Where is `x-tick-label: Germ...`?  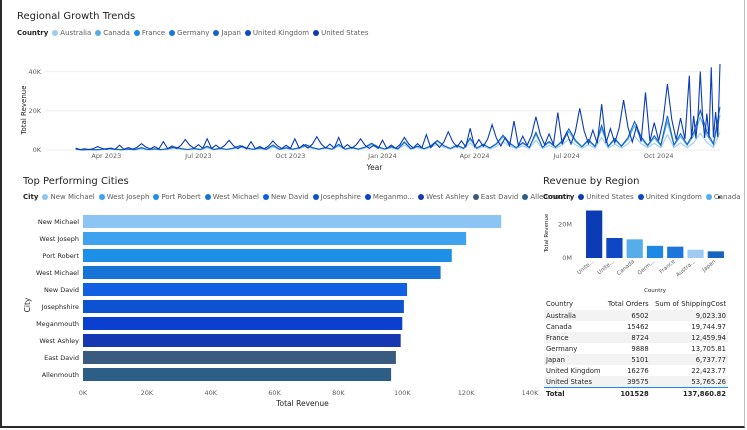
x-tick-label: Germ... is located at coordinates (647, 268).